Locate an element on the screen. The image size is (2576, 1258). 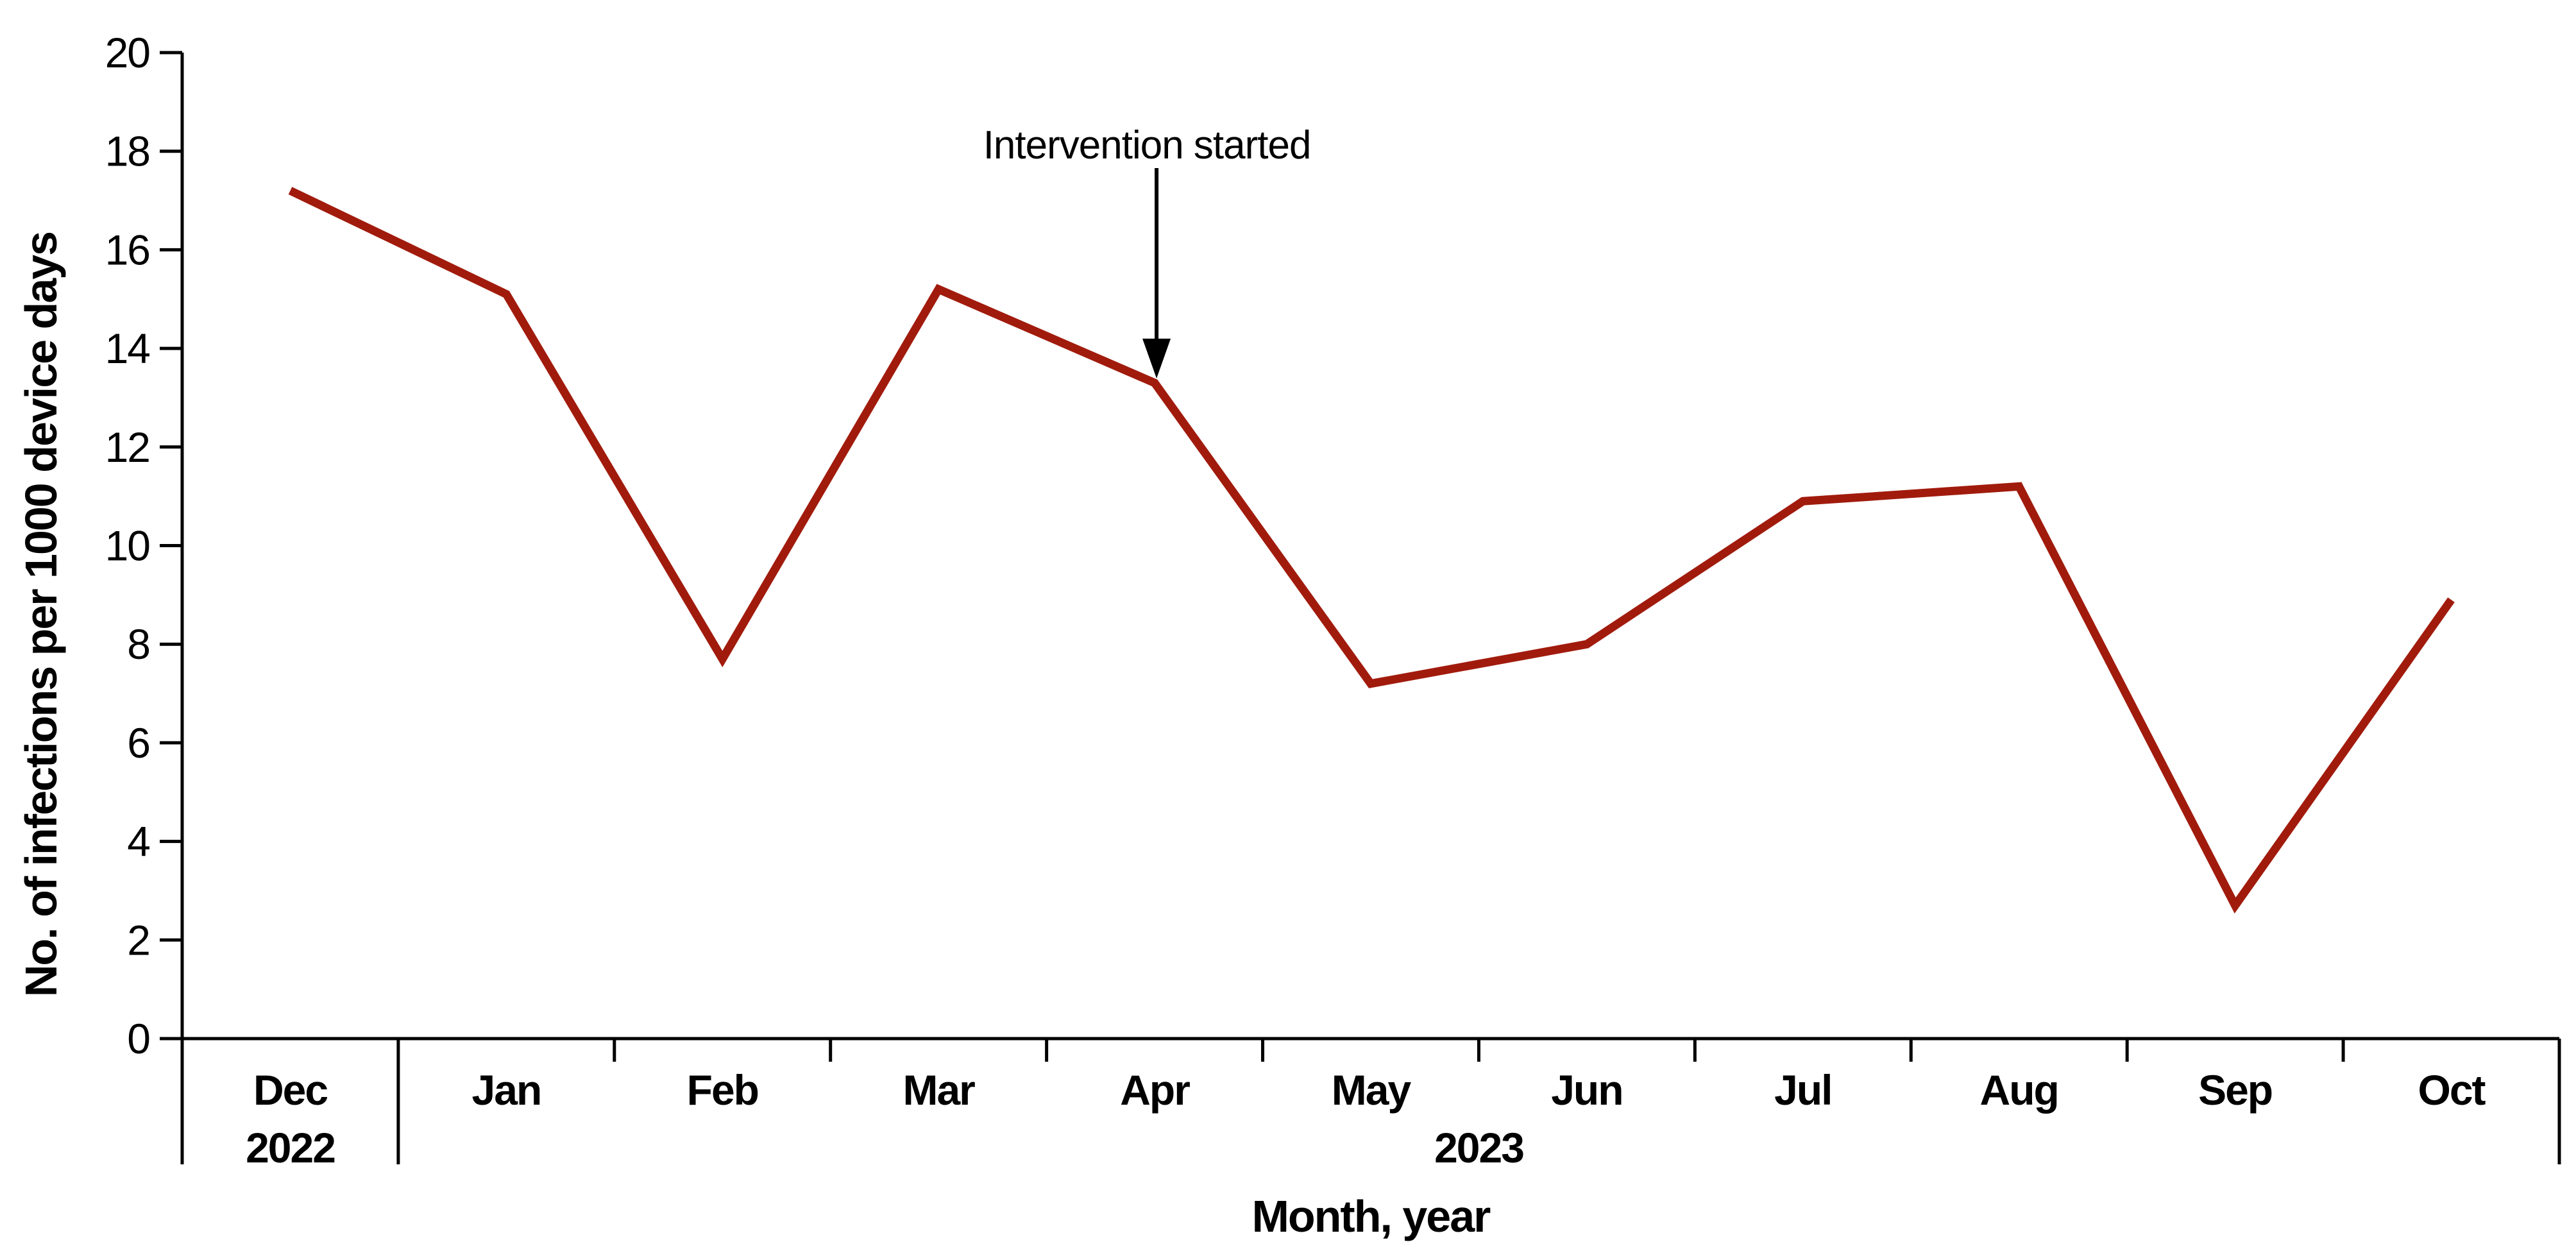
y-tick-label: 2 is located at coordinates (138, 940).